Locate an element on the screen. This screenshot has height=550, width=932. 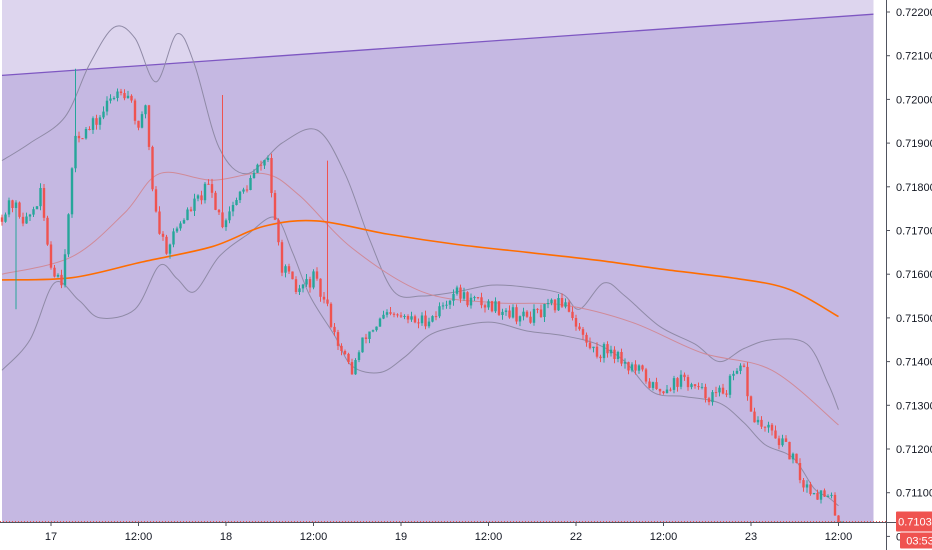
price-tick-label: 0.71500 is located at coordinates (914, 319).